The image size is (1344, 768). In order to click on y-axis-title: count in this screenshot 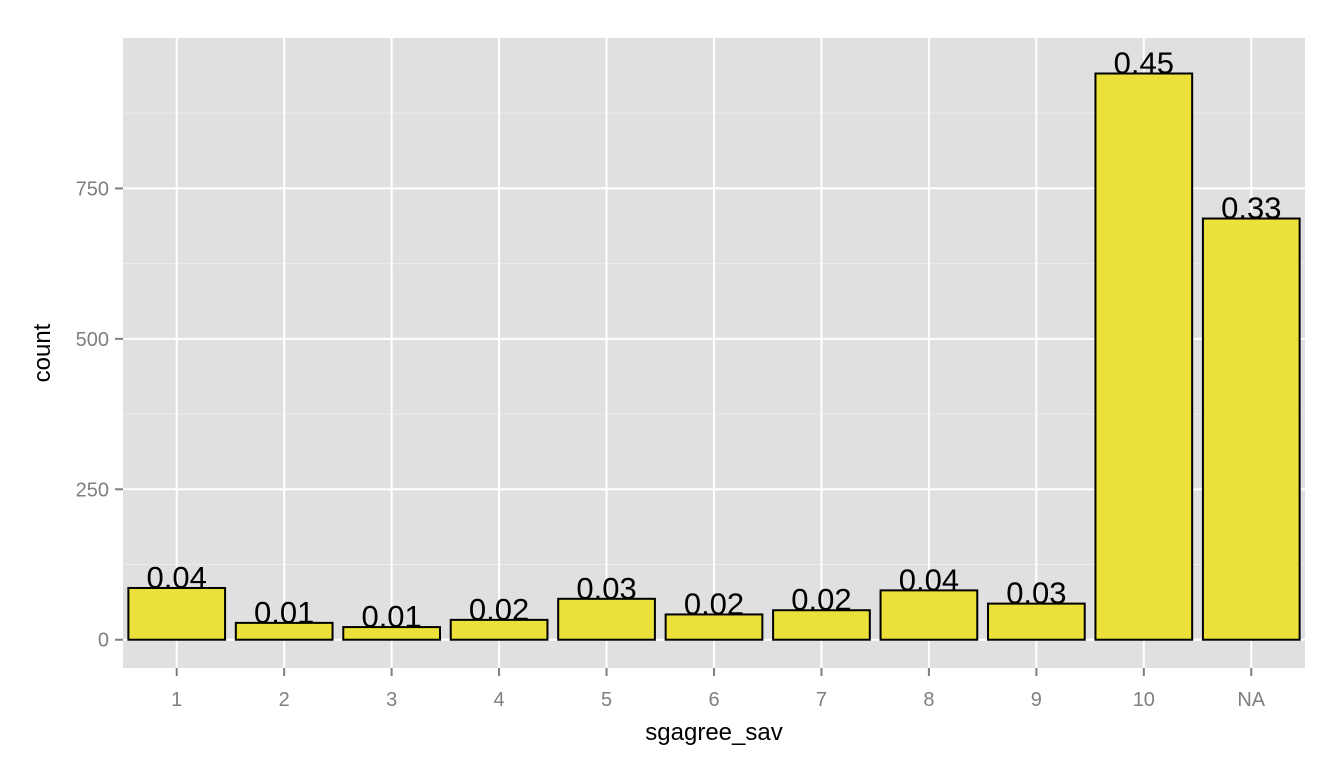, I will do `click(42, 352)`.